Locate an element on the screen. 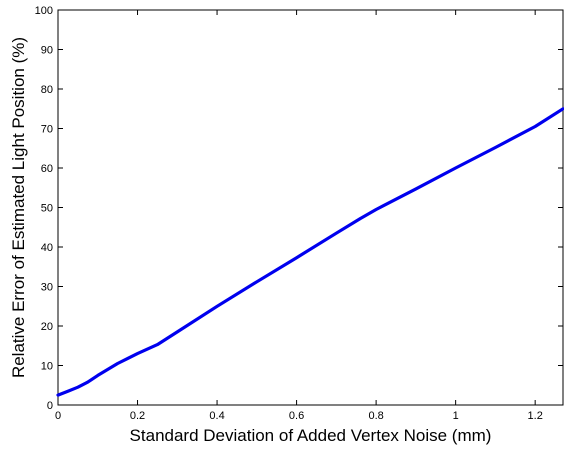  y-tick-label: 40 is located at coordinates (47, 248).